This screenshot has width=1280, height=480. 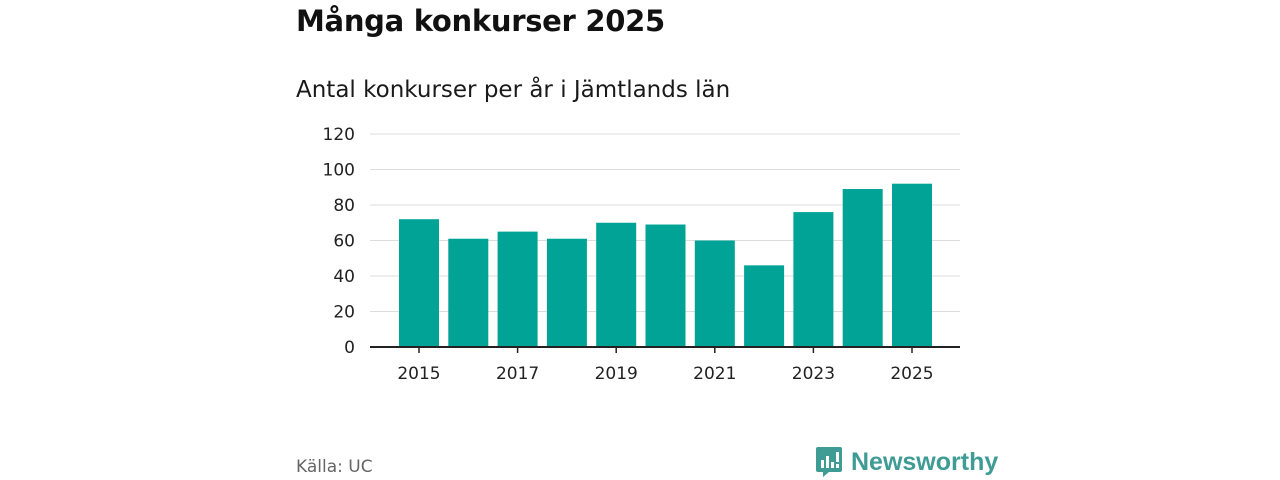 What do you see at coordinates (925, 461) in the screenshot?
I see `brand-name: Newsworthy` at bounding box center [925, 461].